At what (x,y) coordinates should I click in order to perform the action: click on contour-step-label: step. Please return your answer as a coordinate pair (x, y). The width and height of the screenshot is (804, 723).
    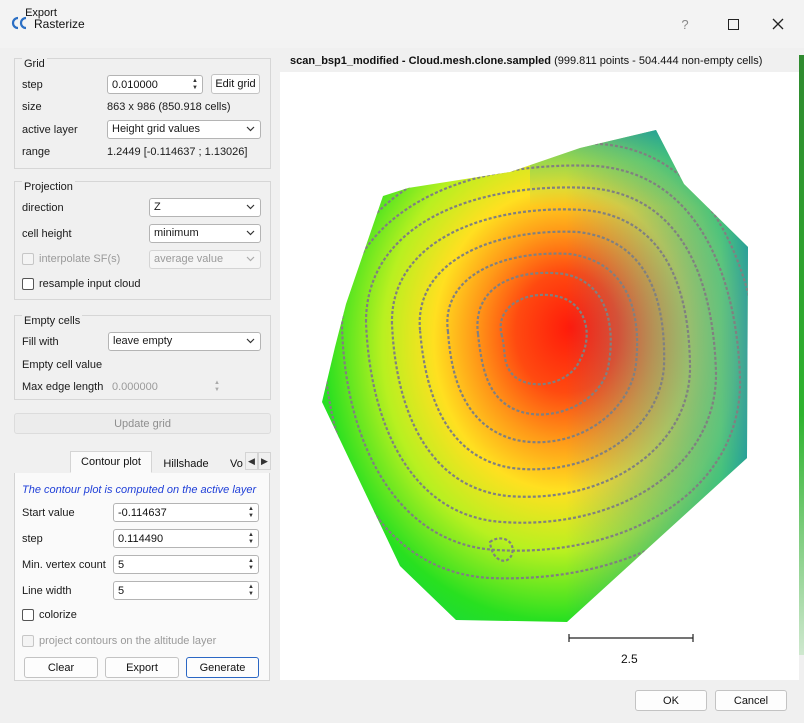
    Looking at the image, I should click on (32, 539).